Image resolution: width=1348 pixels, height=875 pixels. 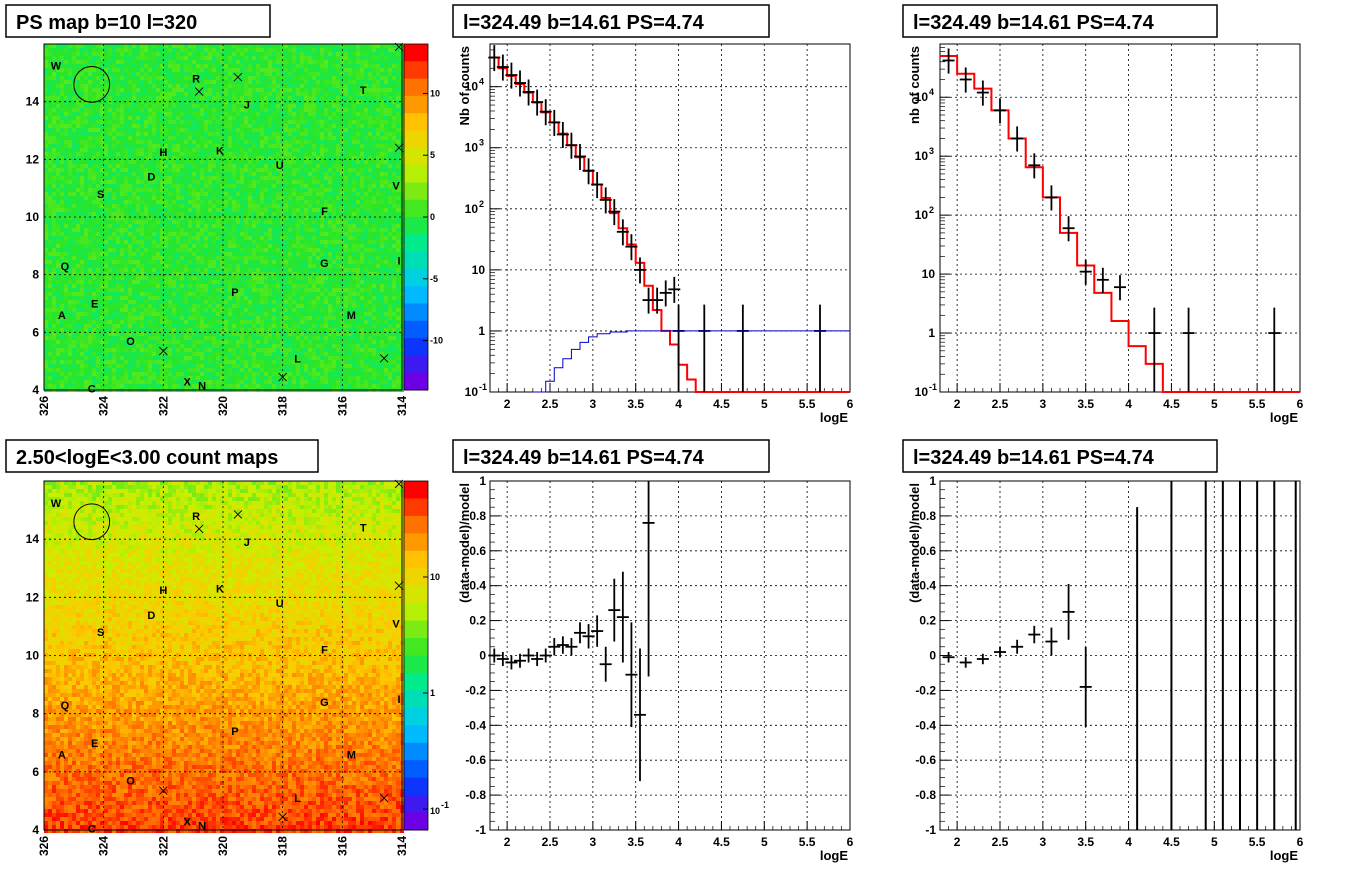 What do you see at coordinates (925, 725) in the screenshot?
I see `y-tick-label: -0.4` at bounding box center [925, 725].